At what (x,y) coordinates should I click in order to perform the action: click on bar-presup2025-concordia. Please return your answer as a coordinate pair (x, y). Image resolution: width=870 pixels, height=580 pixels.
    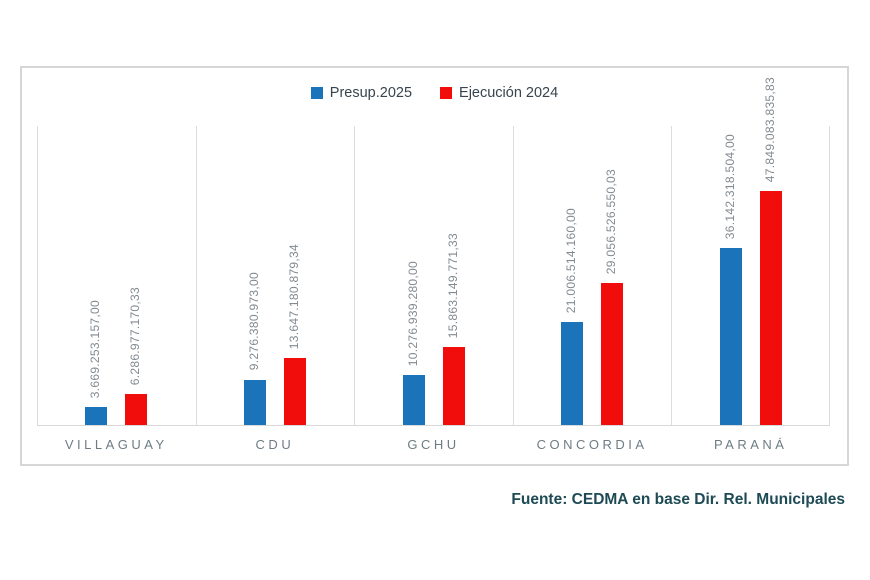
    Looking at the image, I should click on (572, 373).